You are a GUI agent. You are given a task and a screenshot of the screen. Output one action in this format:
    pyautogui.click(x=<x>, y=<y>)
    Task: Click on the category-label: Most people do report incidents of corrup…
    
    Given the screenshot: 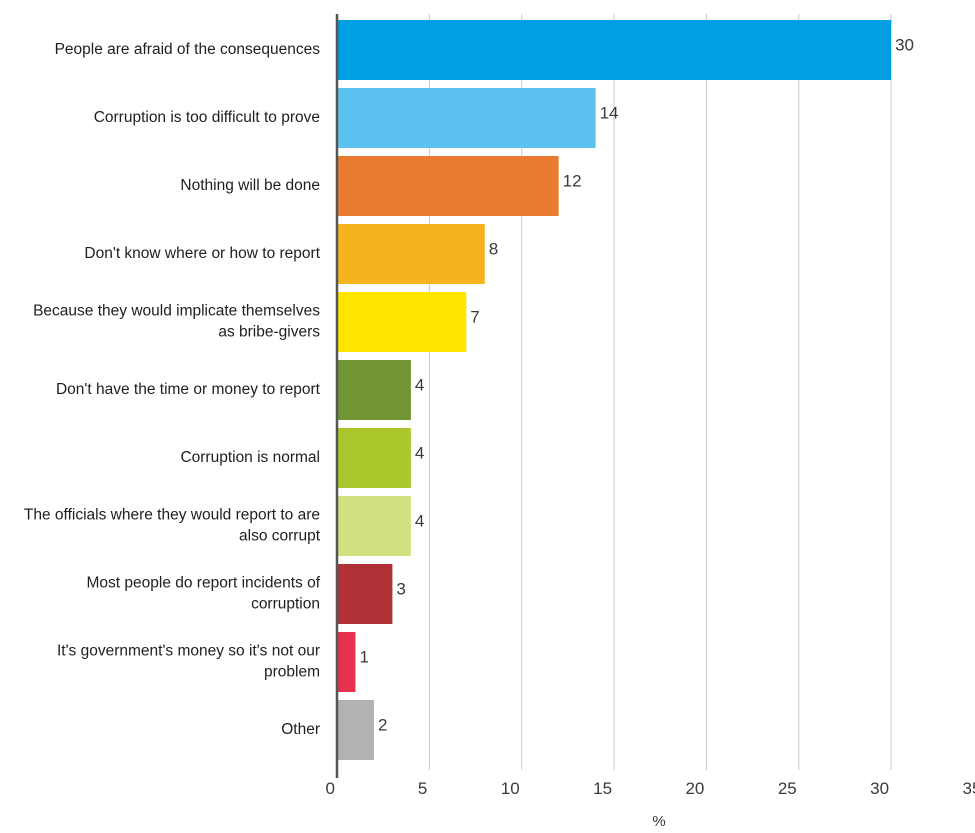 What is the action you would take?
    pyautogui.click(x=204, y=594)
    